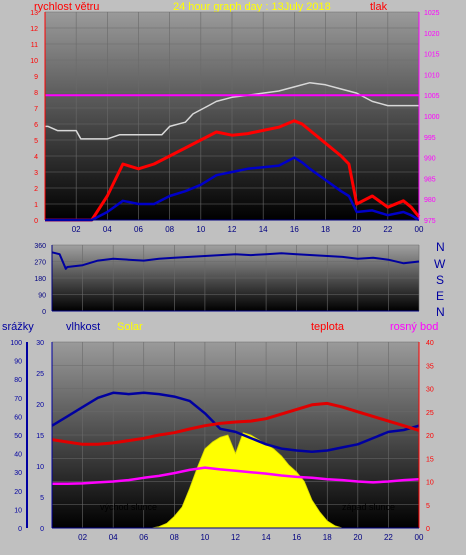 This screenshot has height=555, width=466. What do you see at coordinates (113, 537) in the screenshot?
I see `clim-x-tick: 04` at bounding box center [113, 537].